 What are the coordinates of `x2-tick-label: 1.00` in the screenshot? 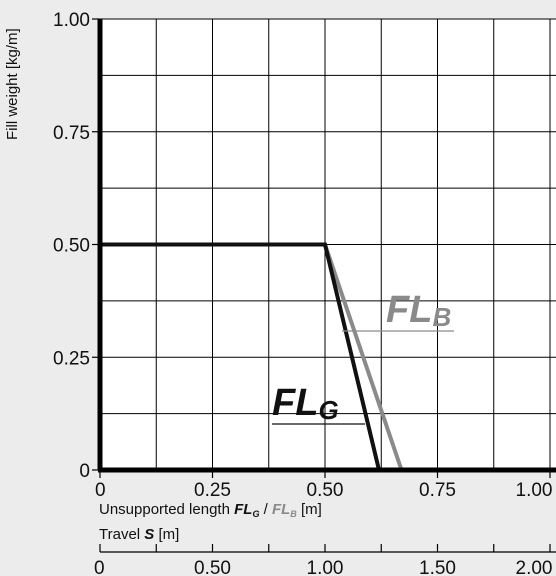 It's located at (325, 567).